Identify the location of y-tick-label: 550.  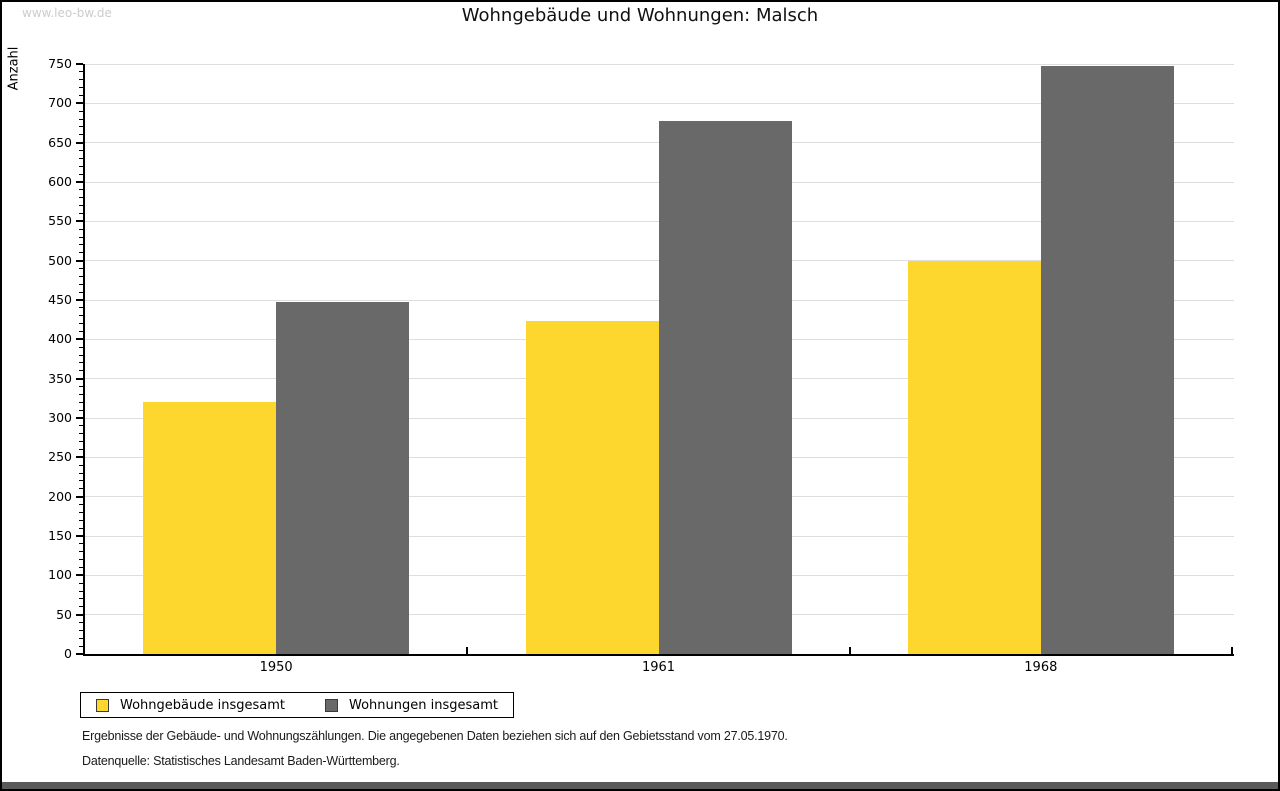
(60, 221).